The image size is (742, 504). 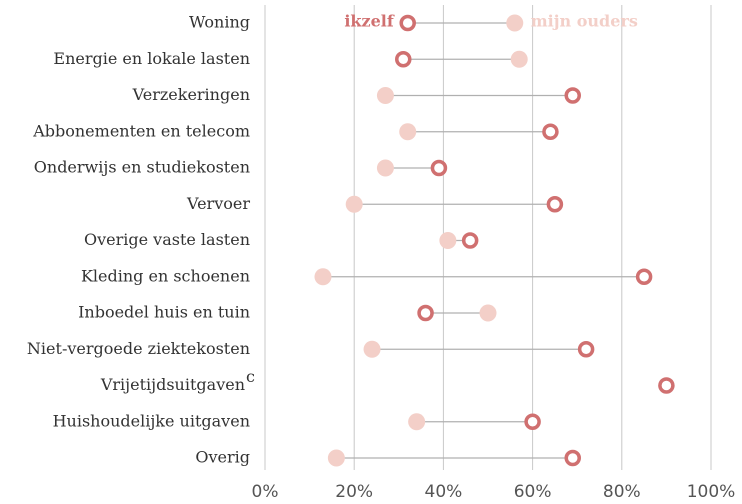 I want to click on category-label: Vrijetijdsuitgaven, so click(x=172, y=384).